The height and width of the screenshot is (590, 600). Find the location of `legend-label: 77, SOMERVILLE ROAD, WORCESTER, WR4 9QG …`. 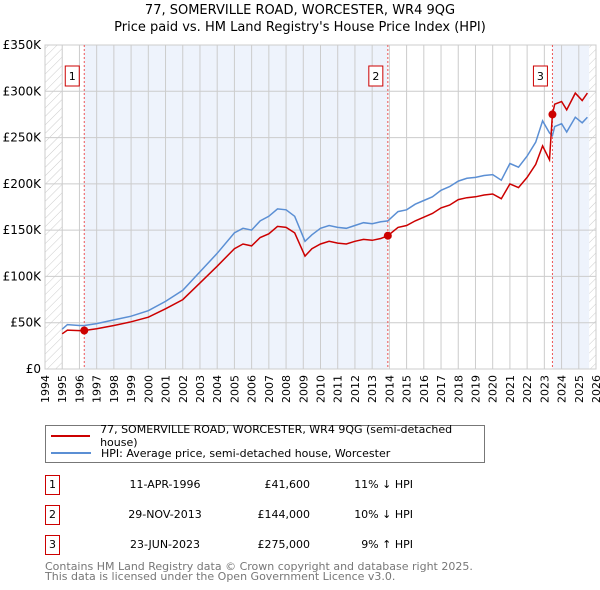

legend-label: 77, SOMERVILLE ROAD, WORCESTER, WR4 9QG … is located at coordinates (276, 436).